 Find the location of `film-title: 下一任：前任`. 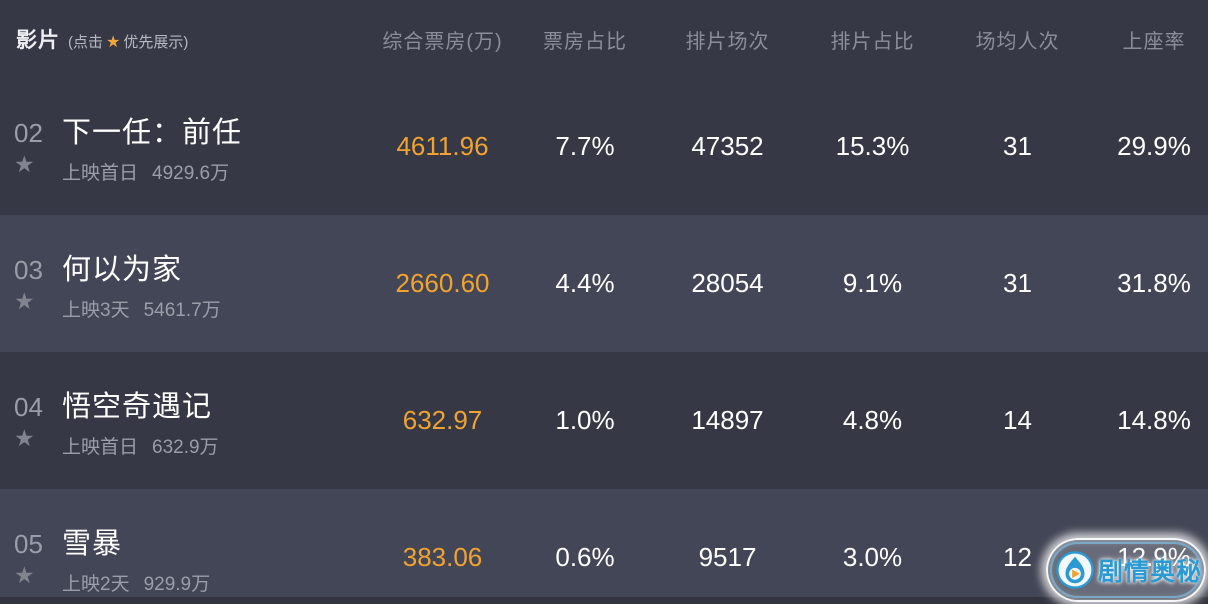

film-title: 下一任：前任 is located at coordinates (152, 132).